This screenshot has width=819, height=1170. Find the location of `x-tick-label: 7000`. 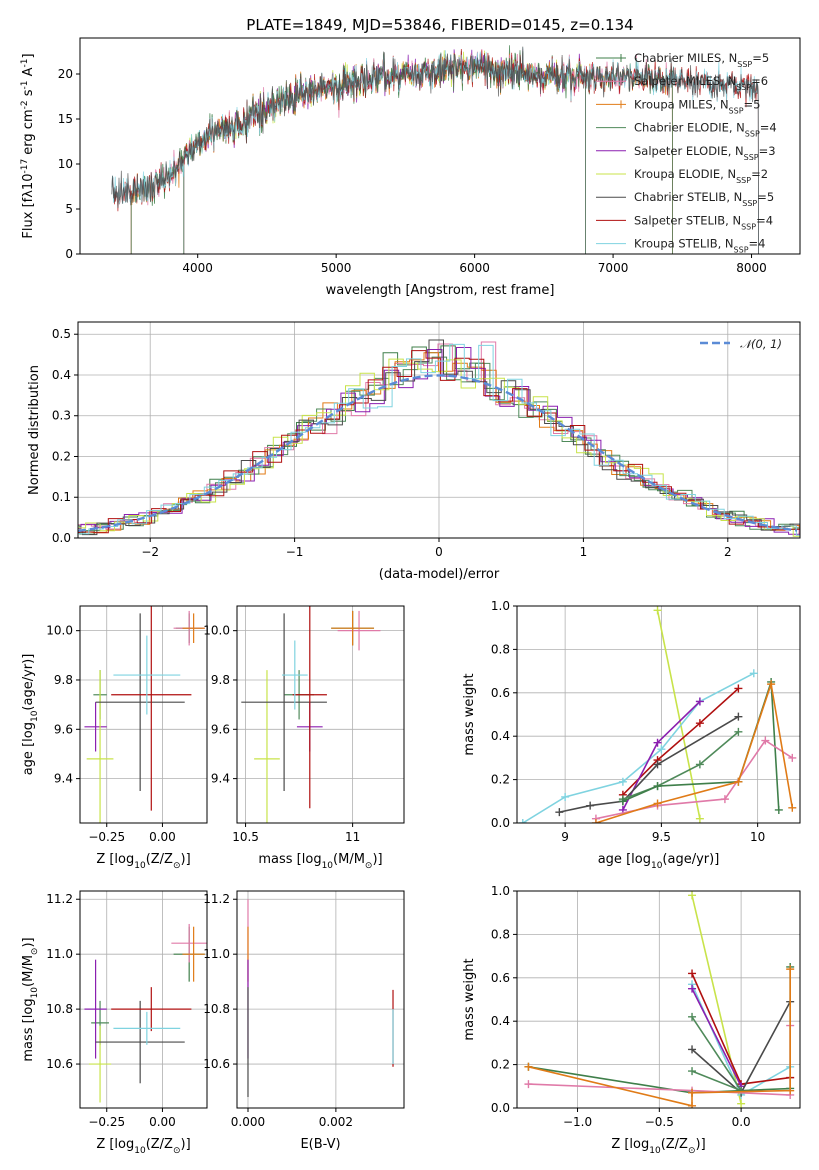

x-tick-label: 7000 is located at coordinates (613, 268).